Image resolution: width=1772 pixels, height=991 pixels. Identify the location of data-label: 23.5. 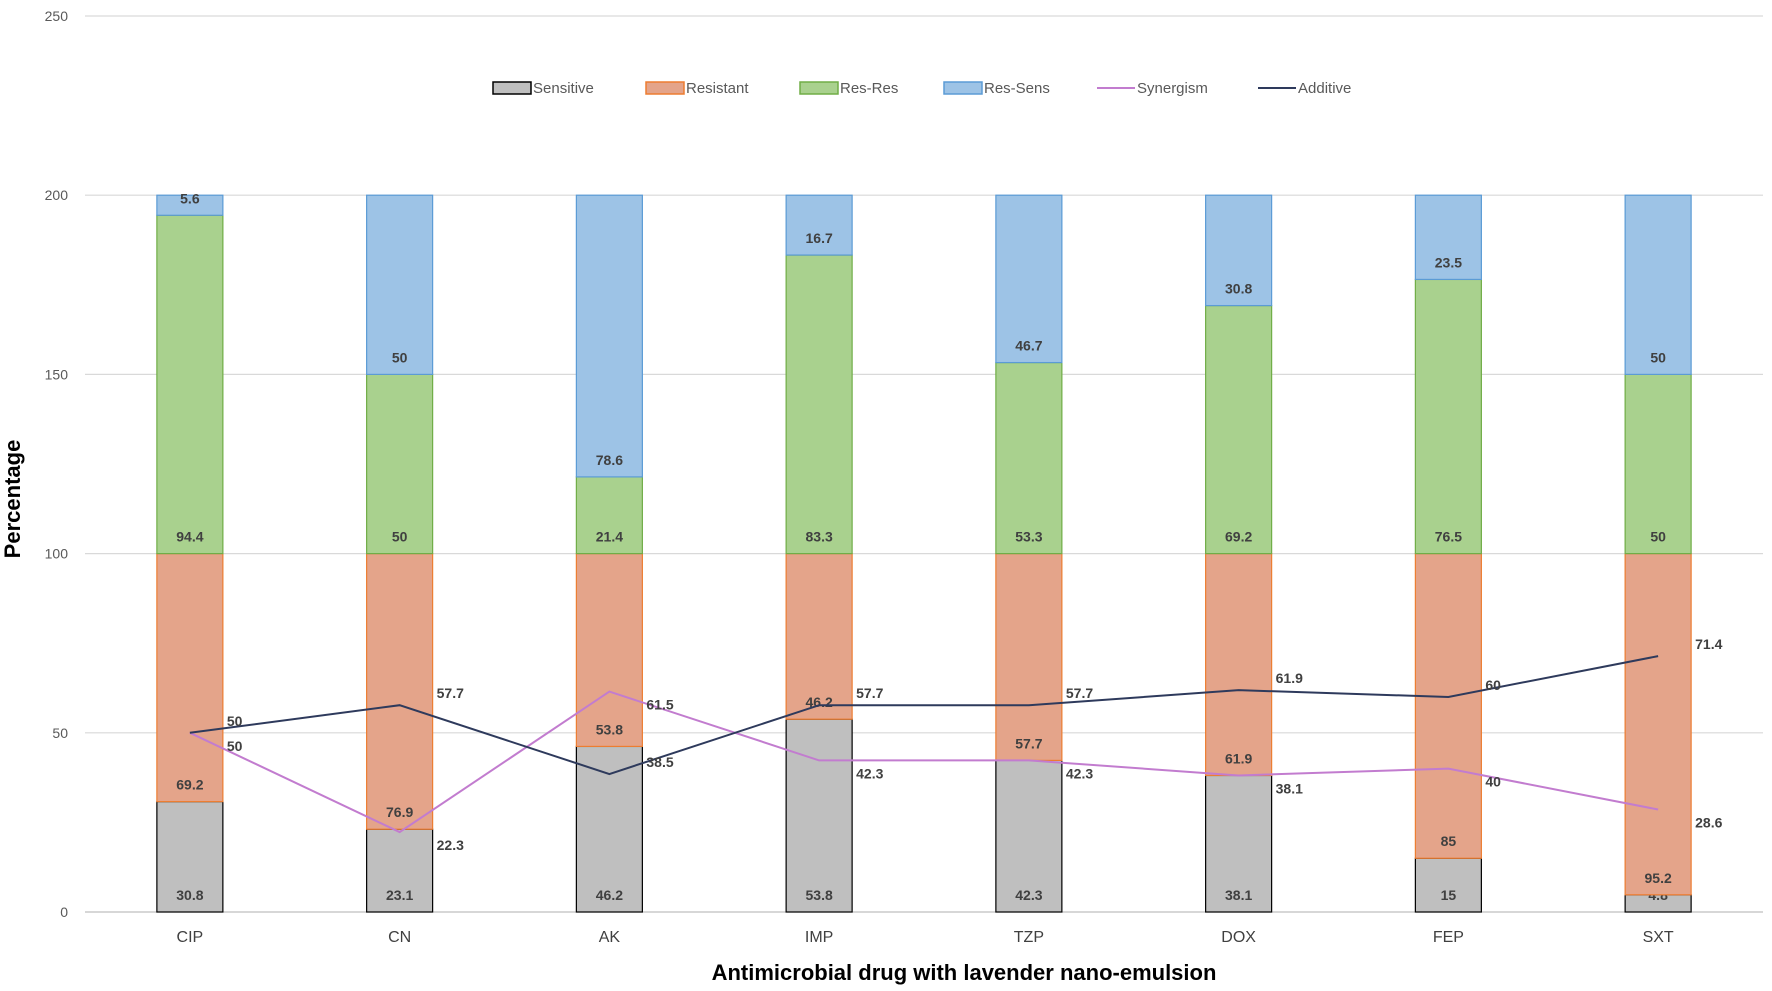
(1448, 262).